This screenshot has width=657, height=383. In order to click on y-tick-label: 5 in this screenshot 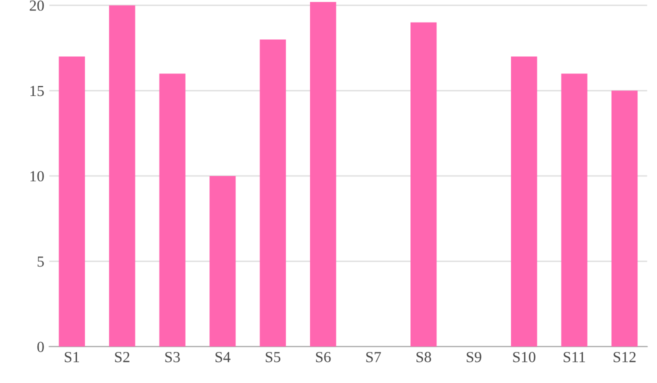, I will do `click(41, 261)`.